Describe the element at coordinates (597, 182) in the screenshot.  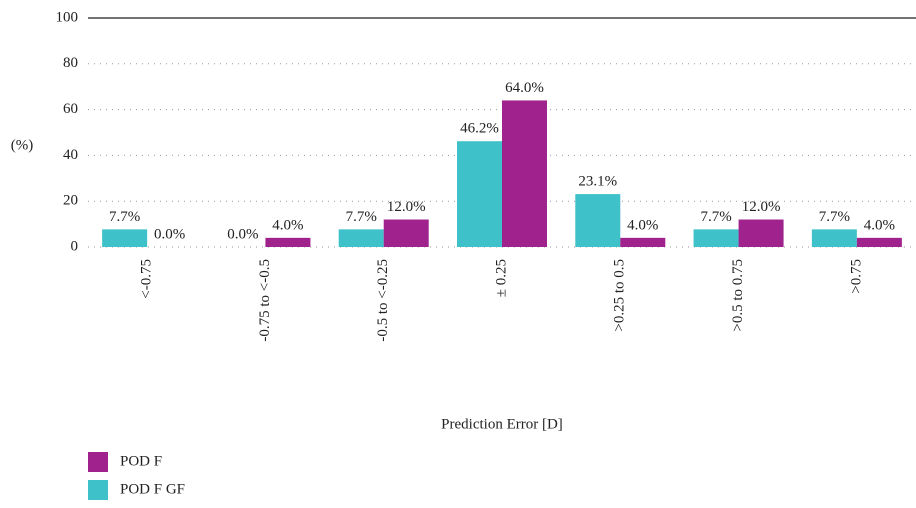
I see `value-label: 23.1%` at that location.